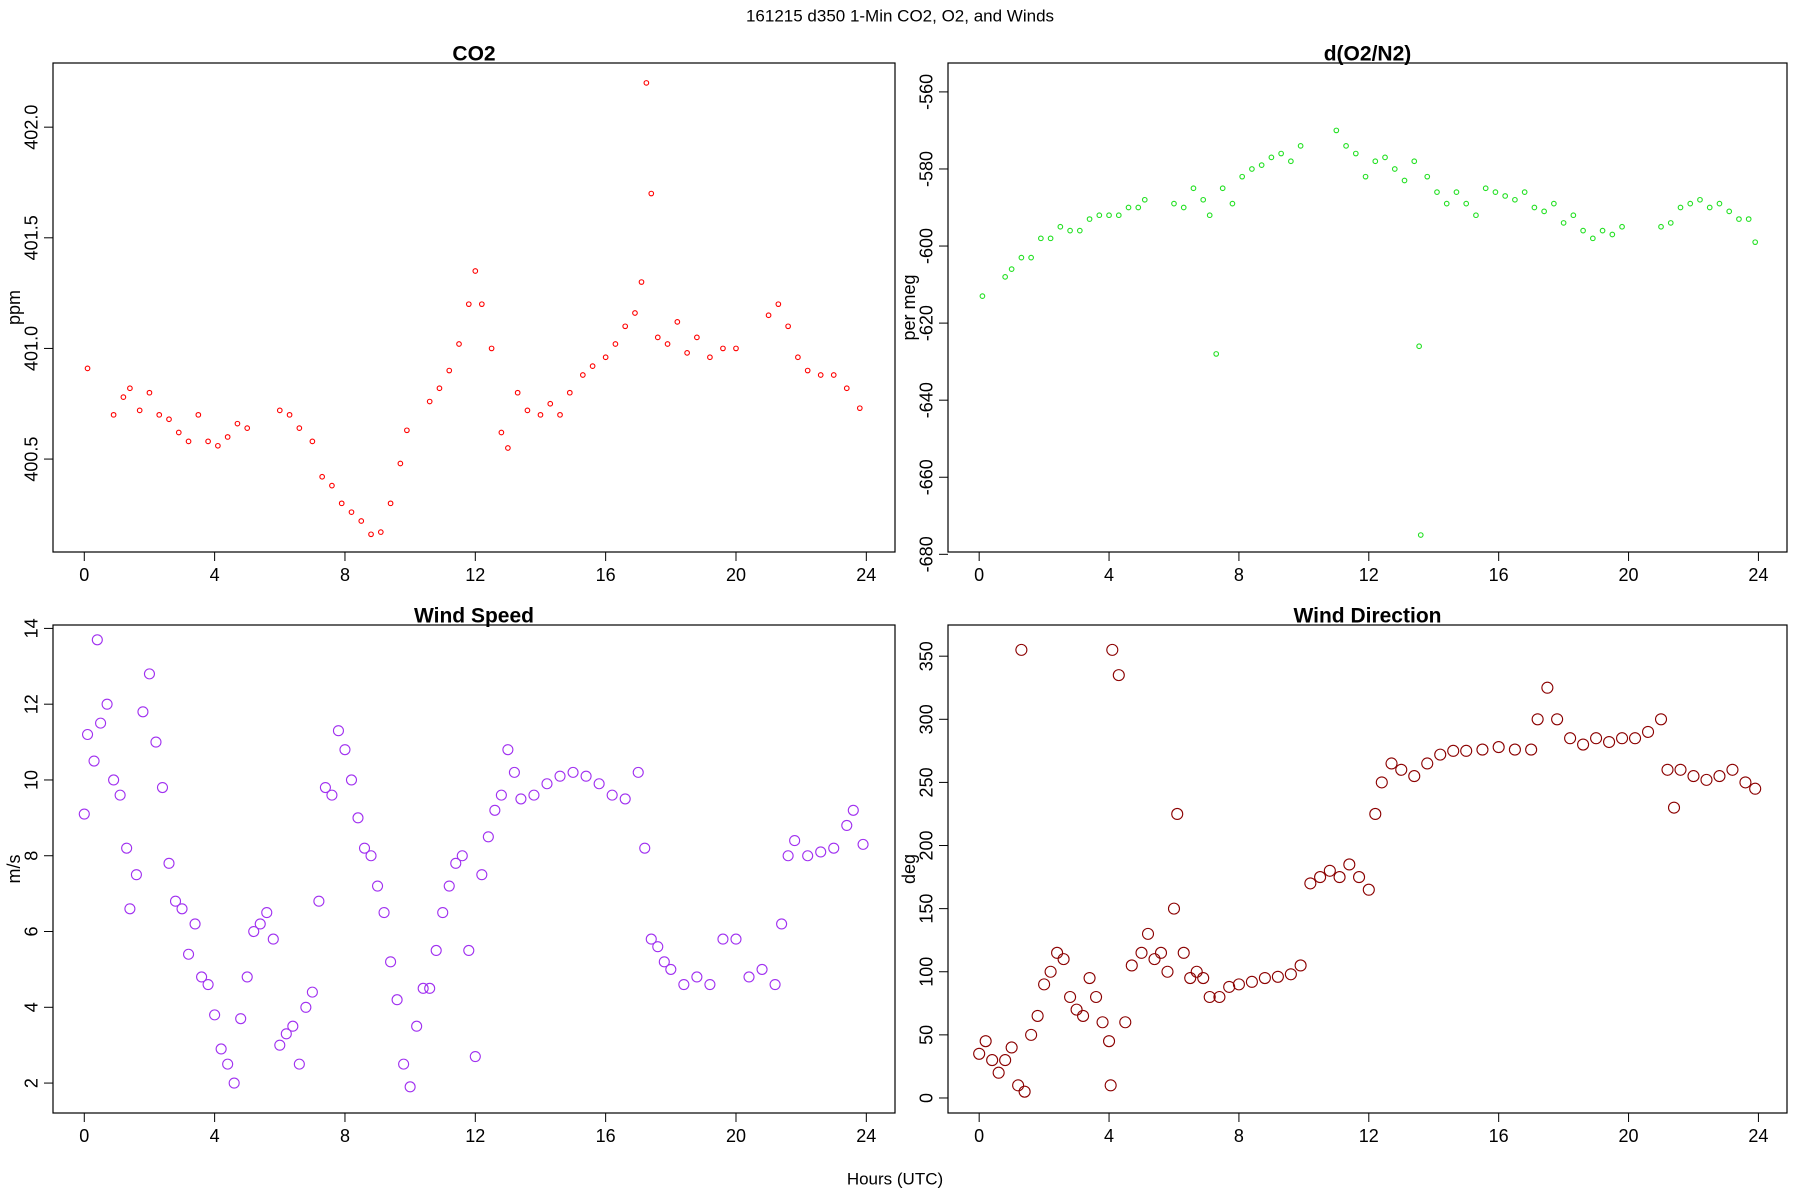  Describe the element at coordinates (1368, 616) in the screenshot. I see `panel-title: Wind Direction` at that location.